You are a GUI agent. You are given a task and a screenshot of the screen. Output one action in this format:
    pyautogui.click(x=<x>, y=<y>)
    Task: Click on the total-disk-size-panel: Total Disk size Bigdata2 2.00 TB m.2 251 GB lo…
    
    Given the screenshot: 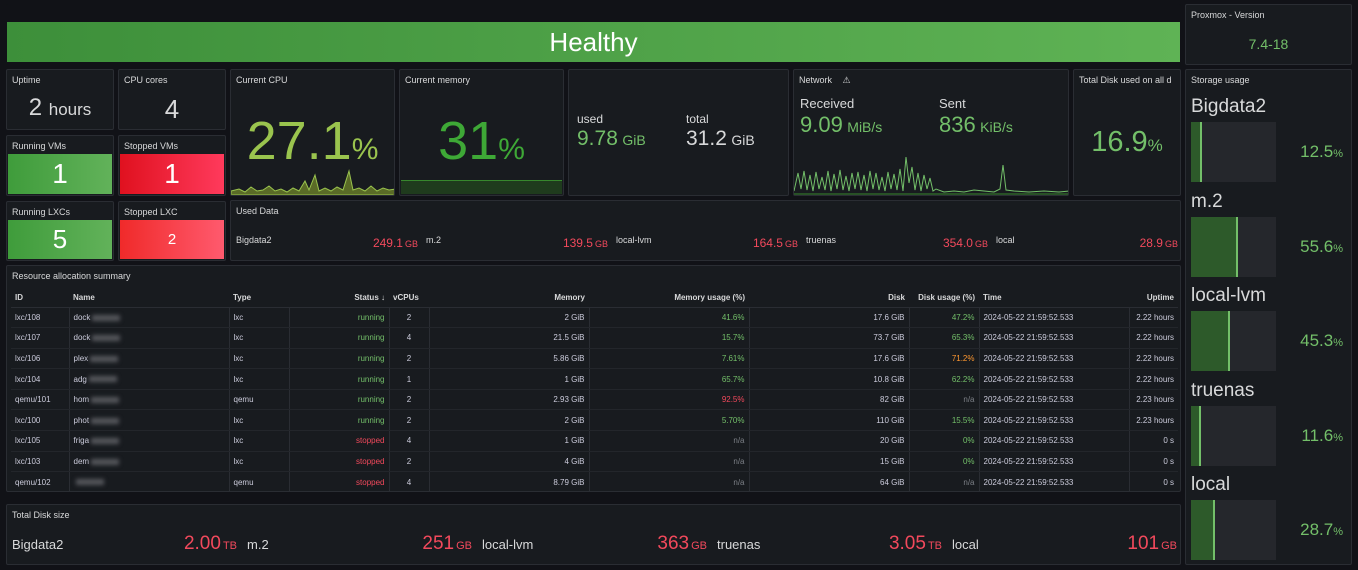 What is the action you would take?
    pyautogui.click(x=593, y=534)
    